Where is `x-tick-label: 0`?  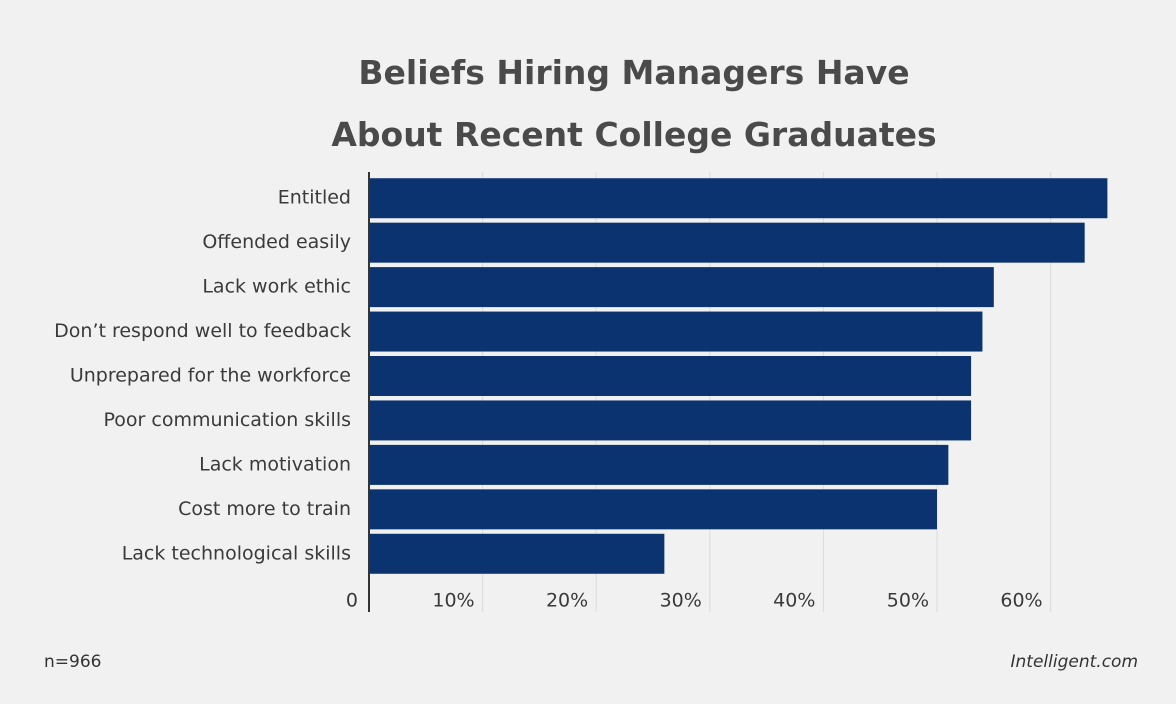
x-tick-label: 0 is located at coordinates (352, 601).